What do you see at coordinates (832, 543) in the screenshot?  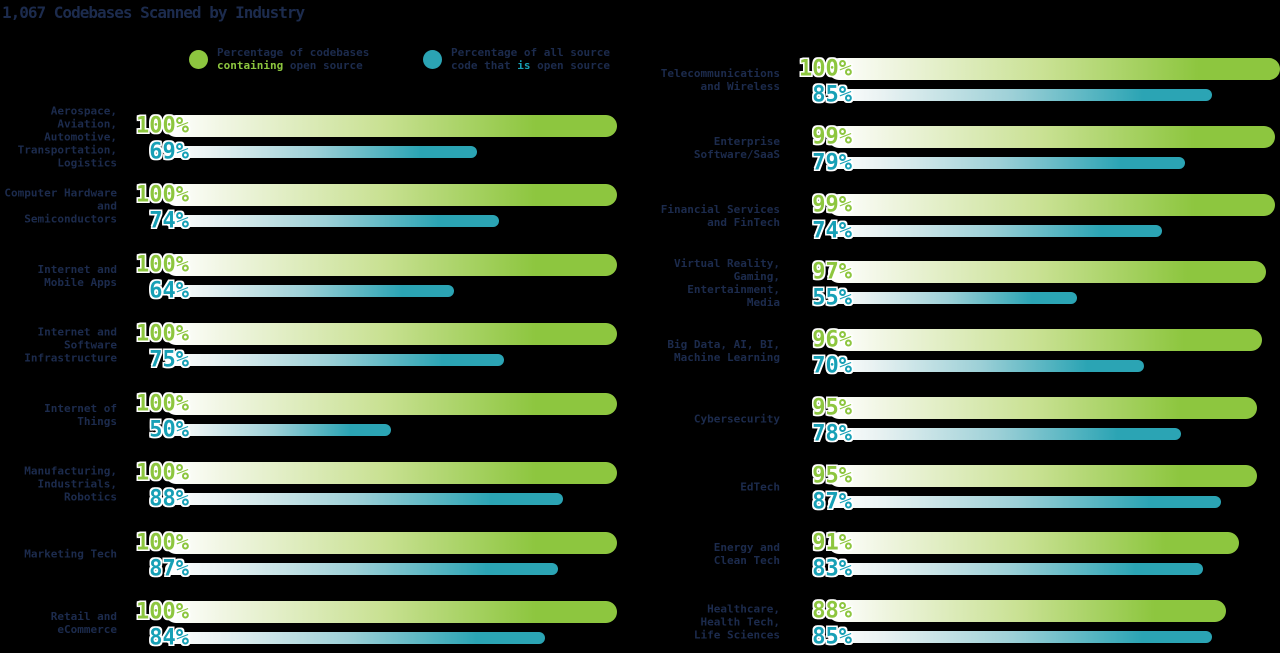 I see `bar-value-containing: 91%` at bounding box center [832, 543].